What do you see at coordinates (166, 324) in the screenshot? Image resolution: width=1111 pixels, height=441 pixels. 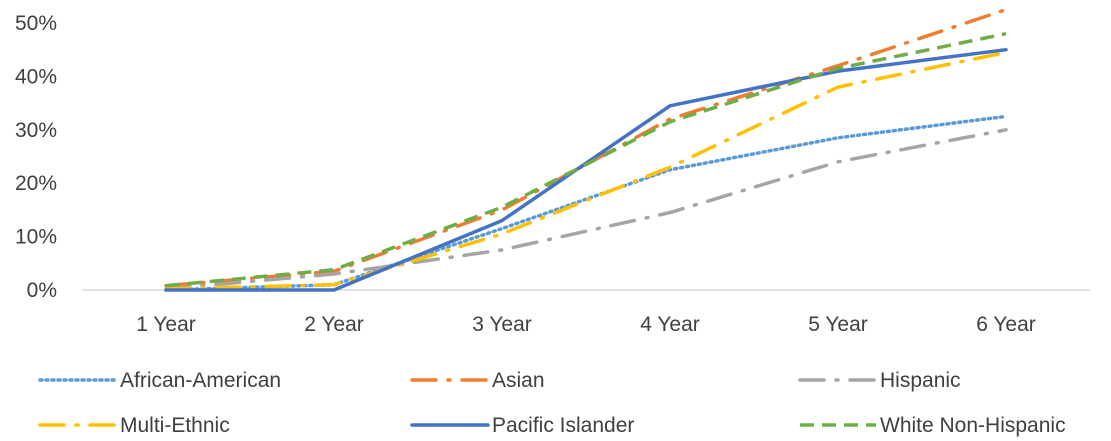 I see `x-tick-label: 1 Year` at bounding box center [166, 324].